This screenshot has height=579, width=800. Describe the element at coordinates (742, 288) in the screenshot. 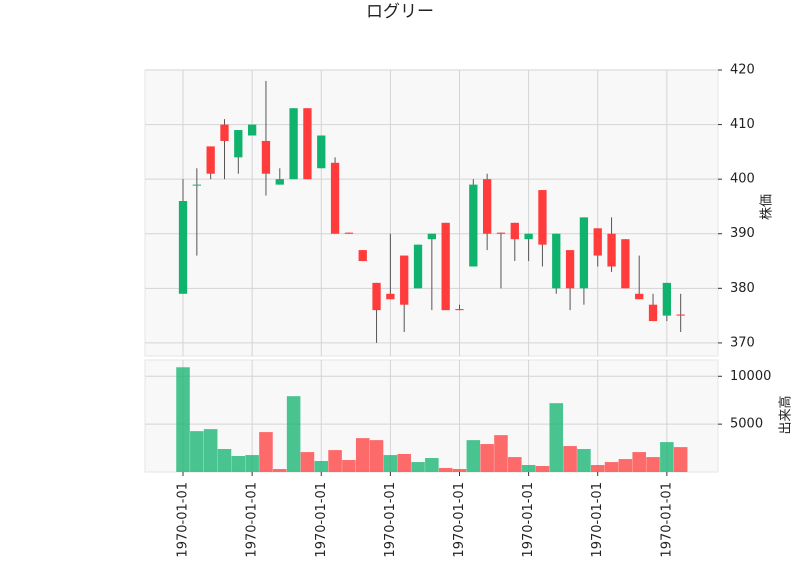

I see `y-tick-label: 380` at that location.